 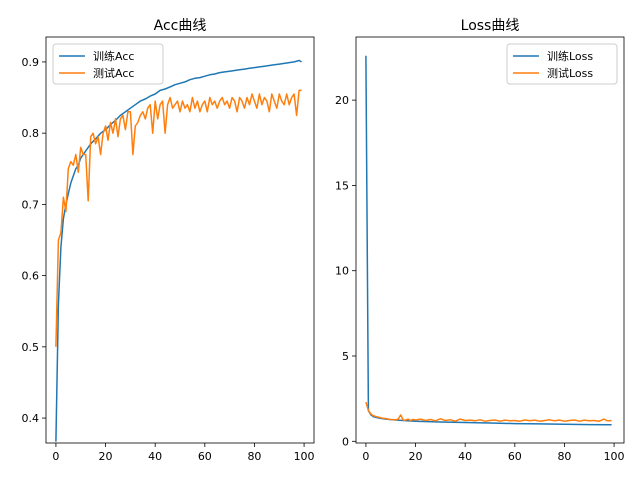 What do you see at coordinates (113, 56) in the screenshot?
I see `legend-label-1: 训练Acc` at bounding box center [113, 56].